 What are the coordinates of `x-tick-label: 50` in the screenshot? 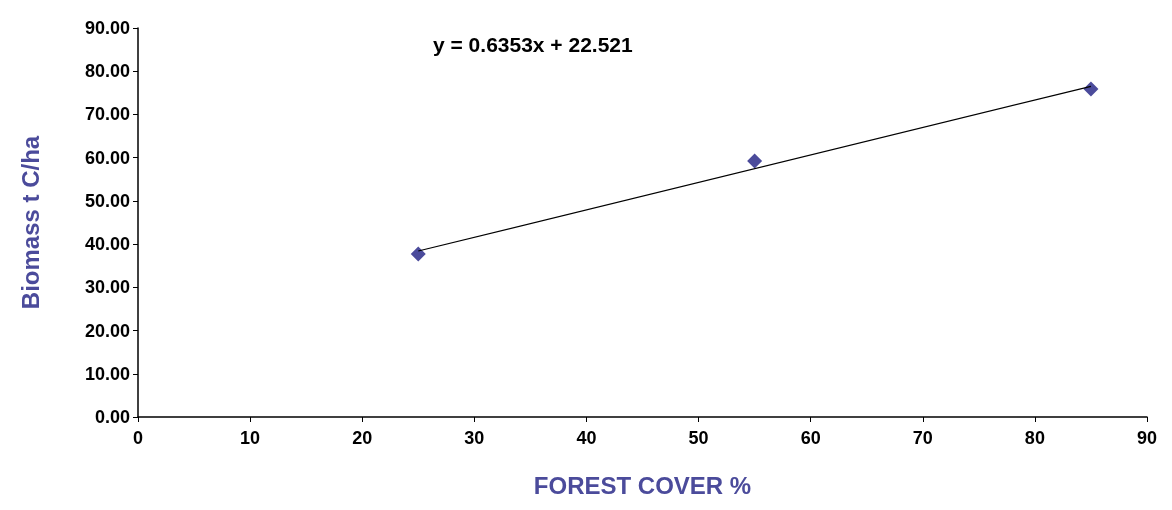 It's located at (698, 438).